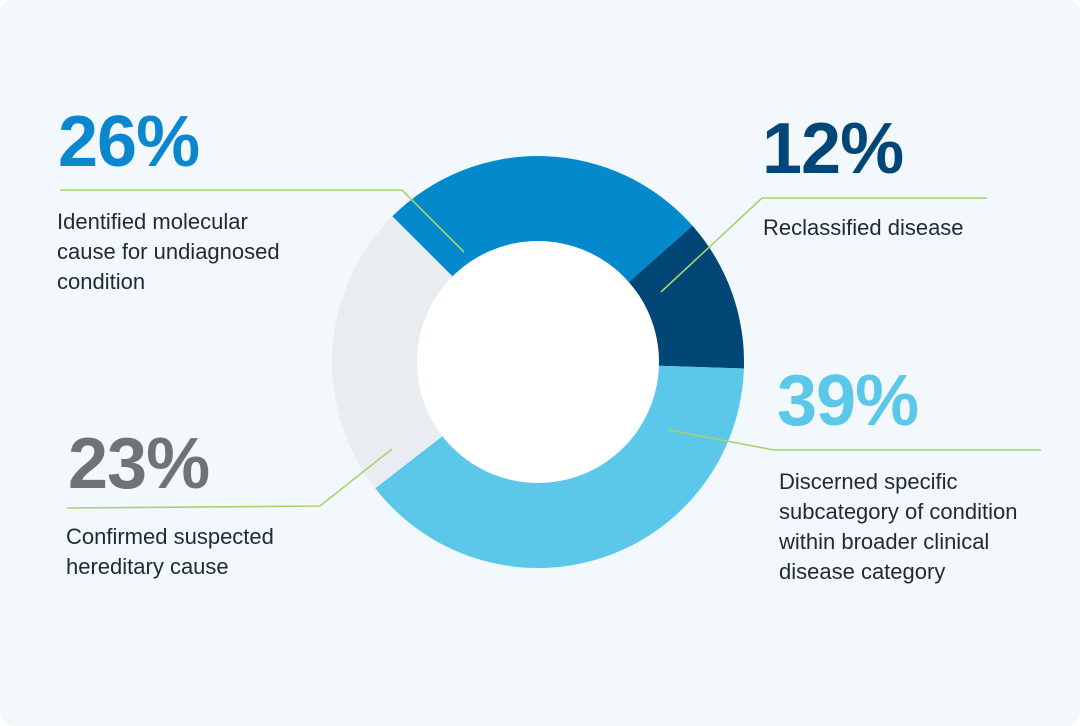 This screenshot has width=1080, height=726. Describe the element at coordinates (170, 552) in the screenshot. I see `description-hereditary: Confirmed suspected hereditary cause` at that location.